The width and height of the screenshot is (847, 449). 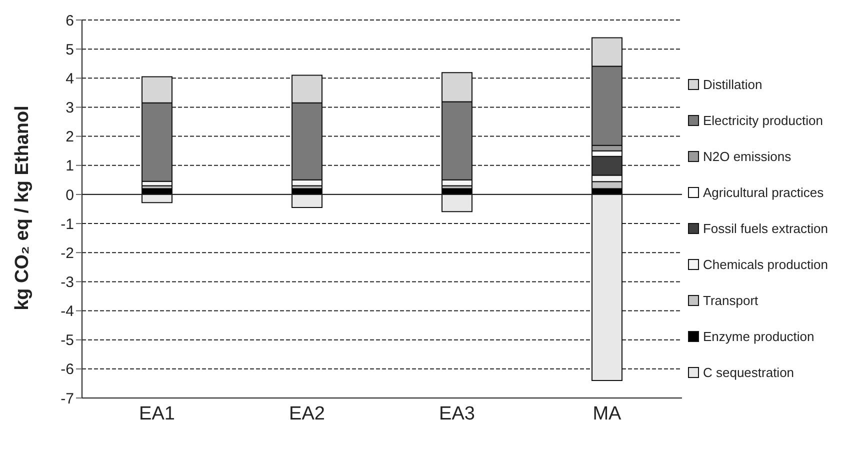 What do you see at coordinates (607, 413) in the screenshot?
I see `x-tick-label: MA` at bounding box center [607, 413].